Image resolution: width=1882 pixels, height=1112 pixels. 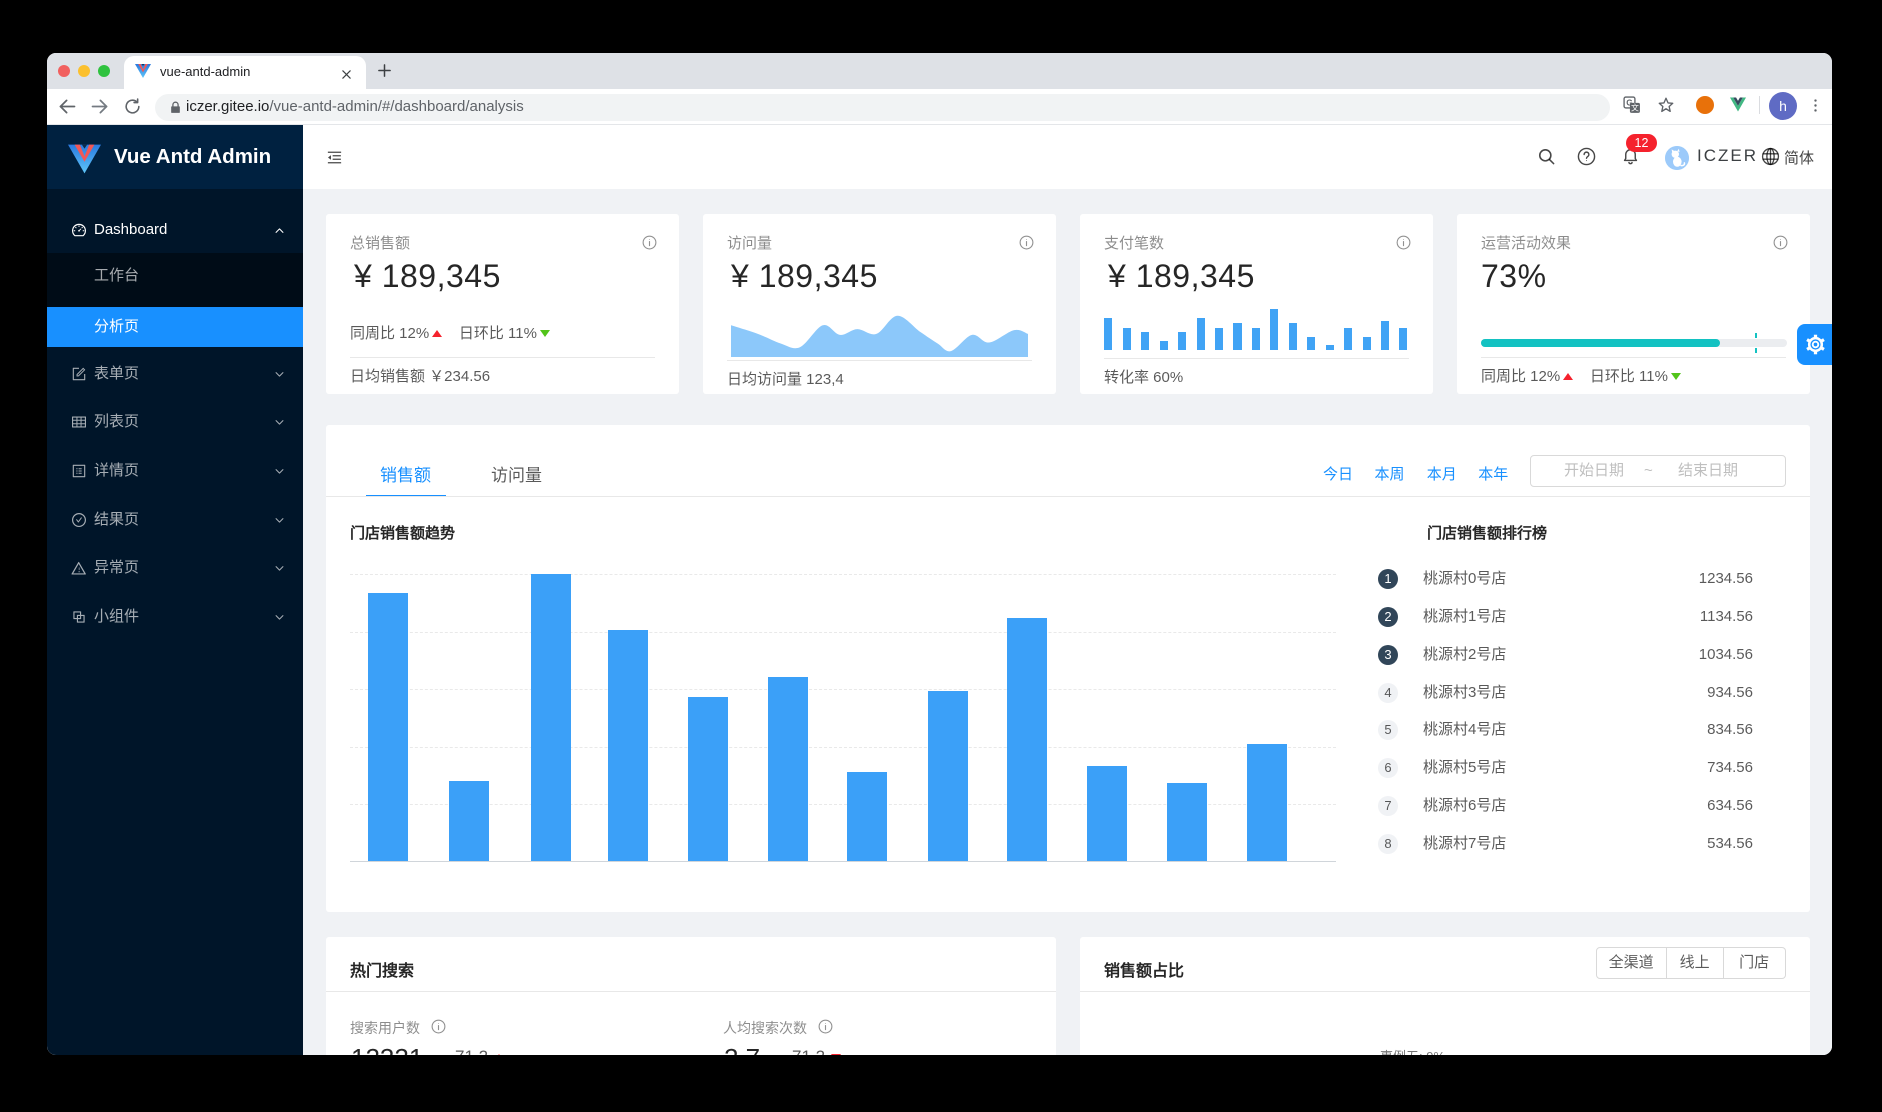 What do you see at coordinates (1629, 103) in the screenshot?
I see `svg-text: G` at bounding box center [1629, 103].